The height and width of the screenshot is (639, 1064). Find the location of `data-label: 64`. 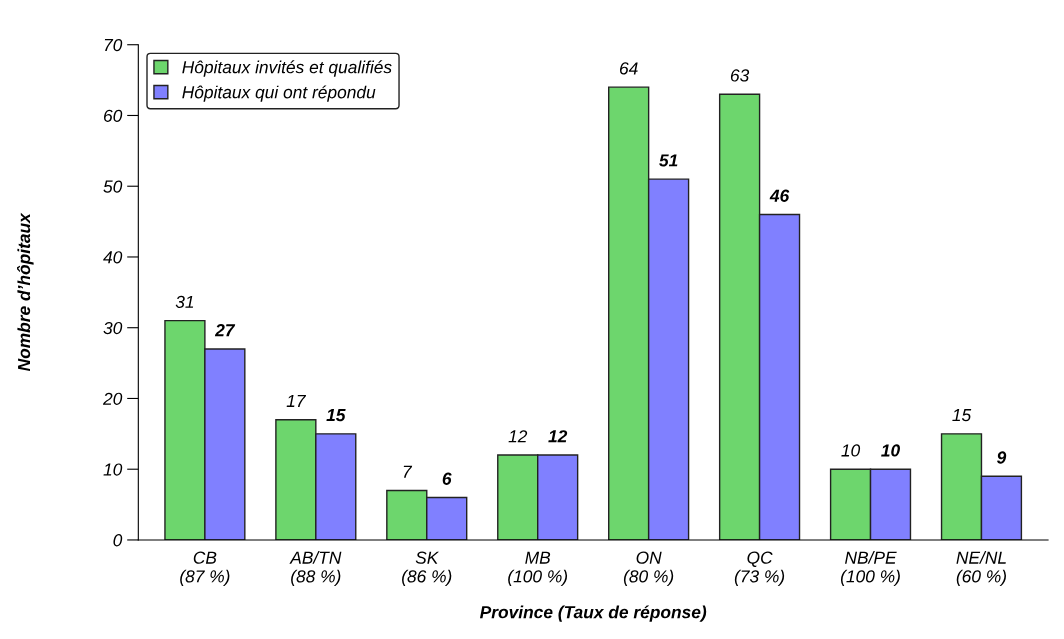

data-label: 64 is located at coordinates (629, 68).